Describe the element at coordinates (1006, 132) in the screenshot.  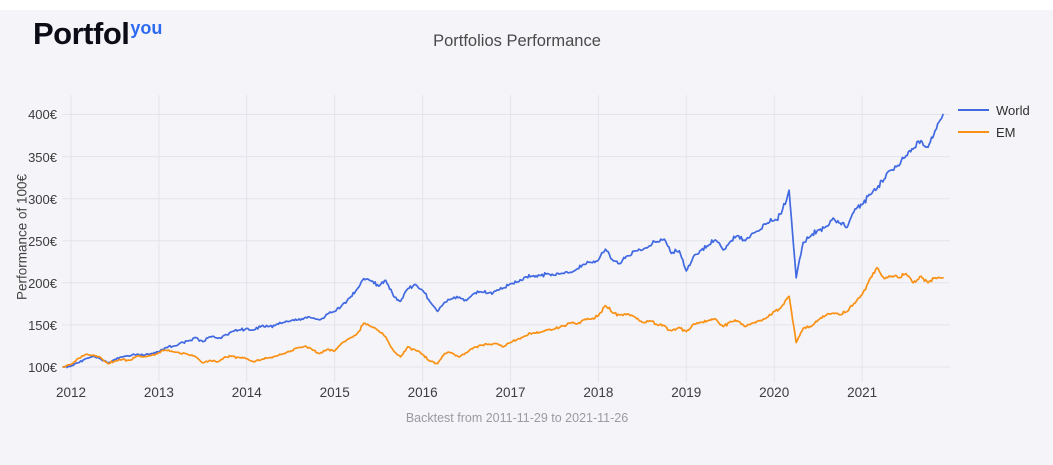
I see `legend-label: EM` at that location.